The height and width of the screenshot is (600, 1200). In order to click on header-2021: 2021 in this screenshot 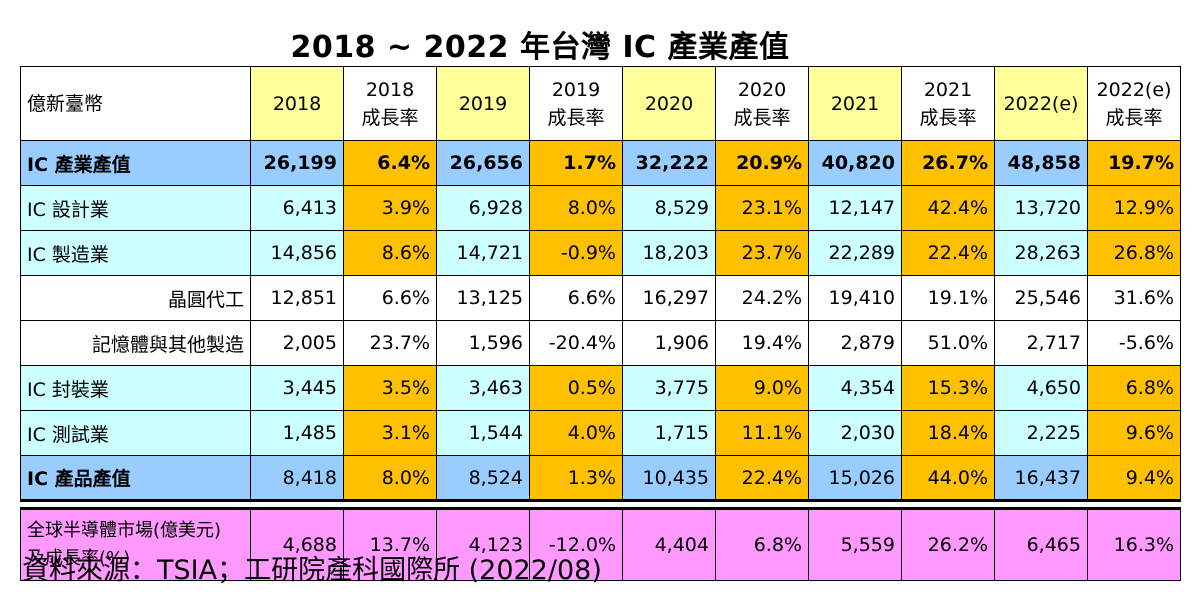, I will do `click(855, 103)`.